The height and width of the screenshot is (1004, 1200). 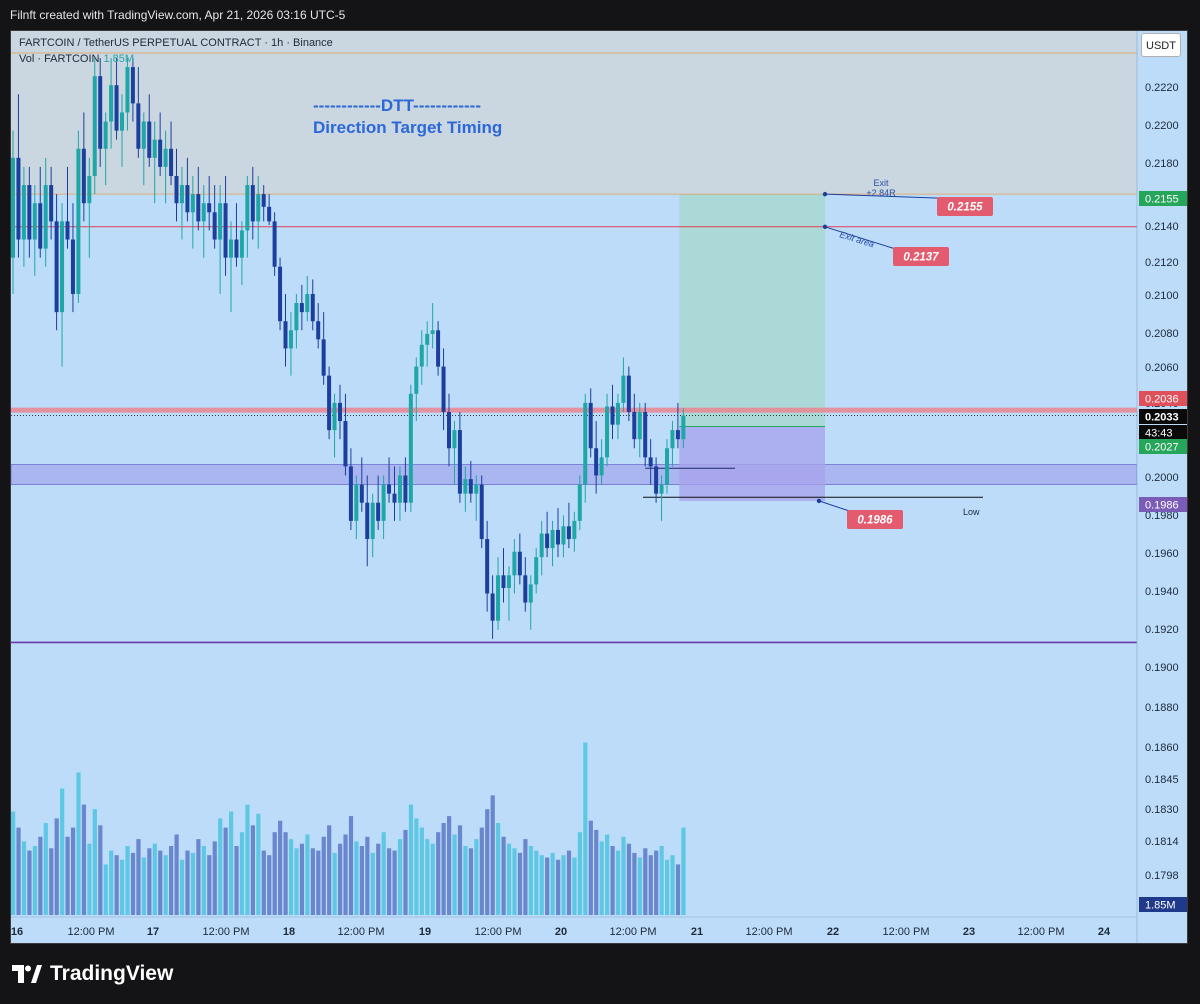 What do you see at coordinates (752, 463) in the screenshot?
I see `position-stop-box` at bounding box center [752, 463].